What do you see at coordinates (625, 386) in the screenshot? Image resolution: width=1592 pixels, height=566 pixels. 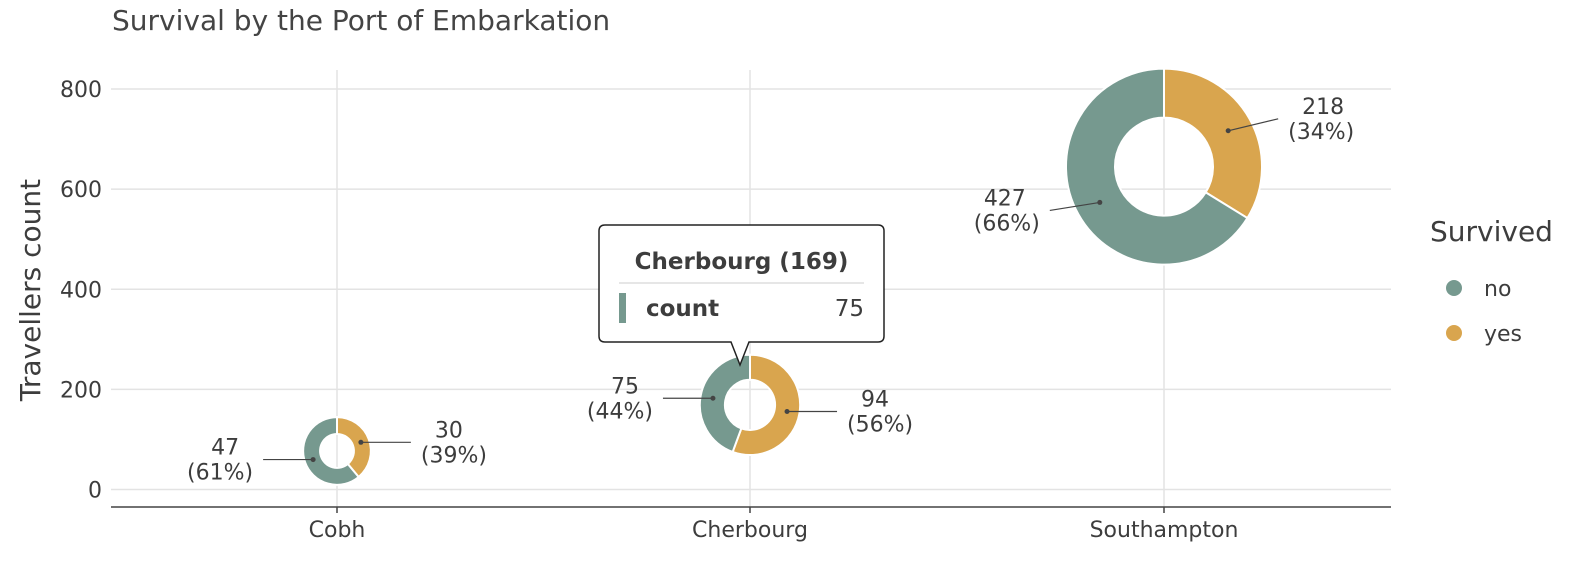 I see `no-count-label: 75` at bounding box center [625, 386].